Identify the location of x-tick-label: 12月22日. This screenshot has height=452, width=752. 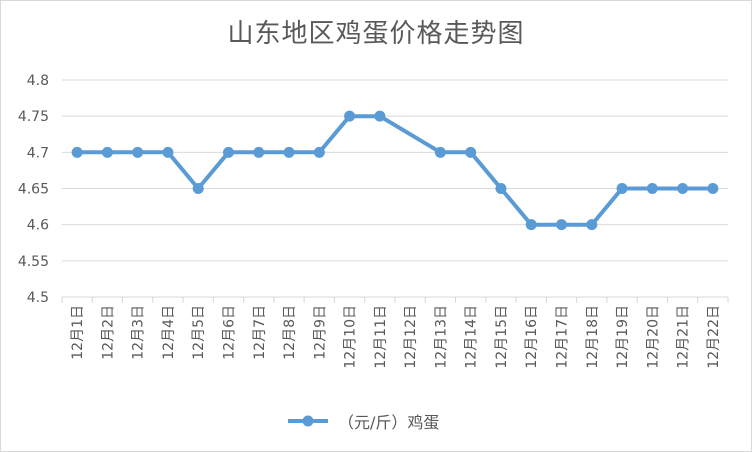
(714, 337).